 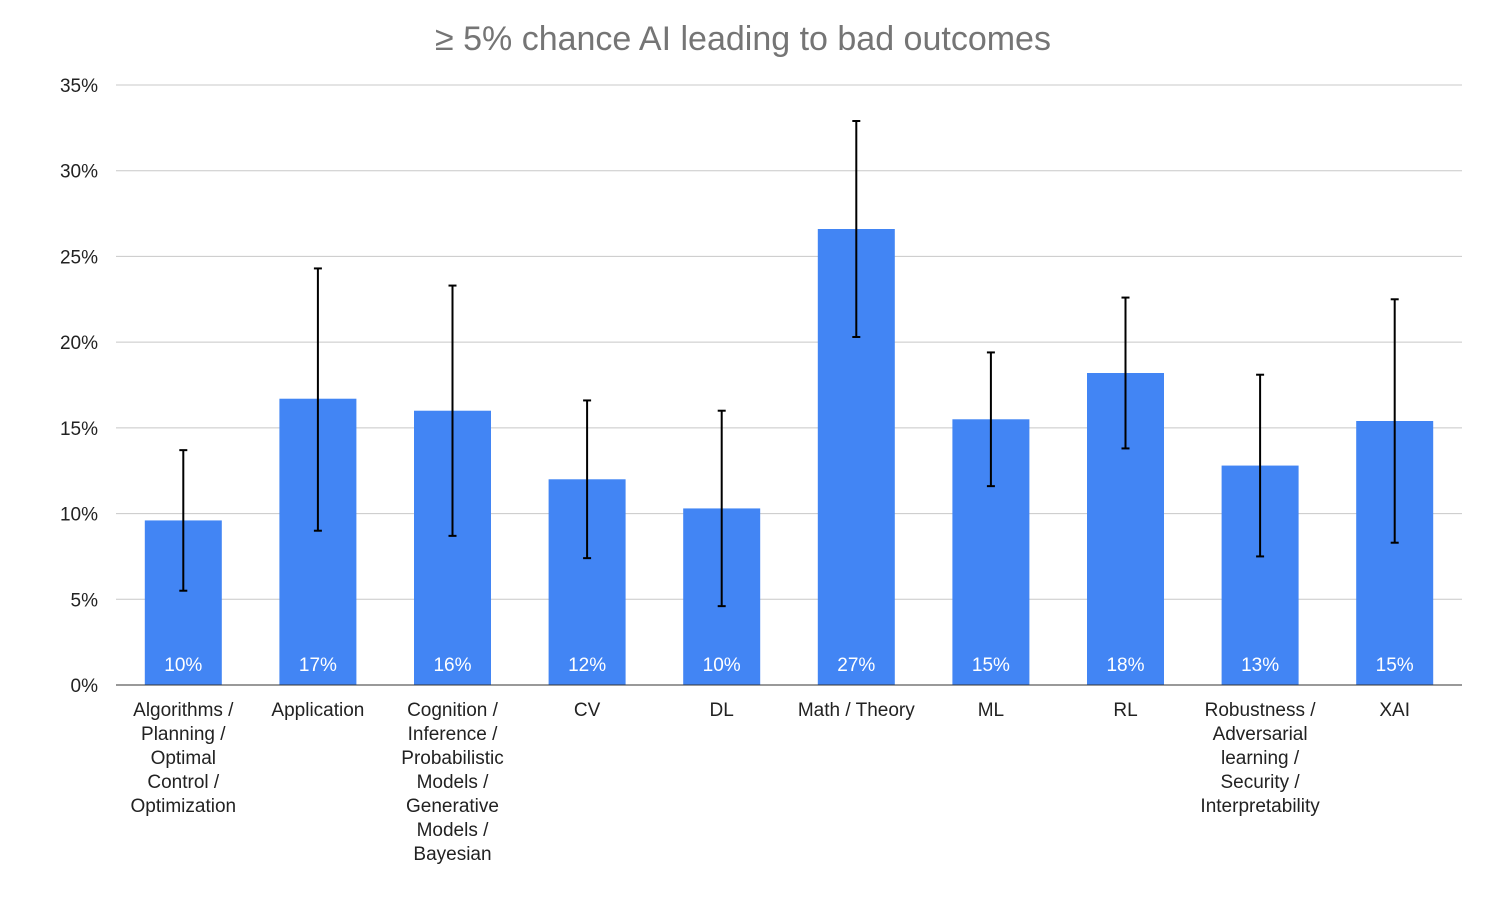 I want to click on x-tick-label-line: RL, so click(x=1125, y=710).